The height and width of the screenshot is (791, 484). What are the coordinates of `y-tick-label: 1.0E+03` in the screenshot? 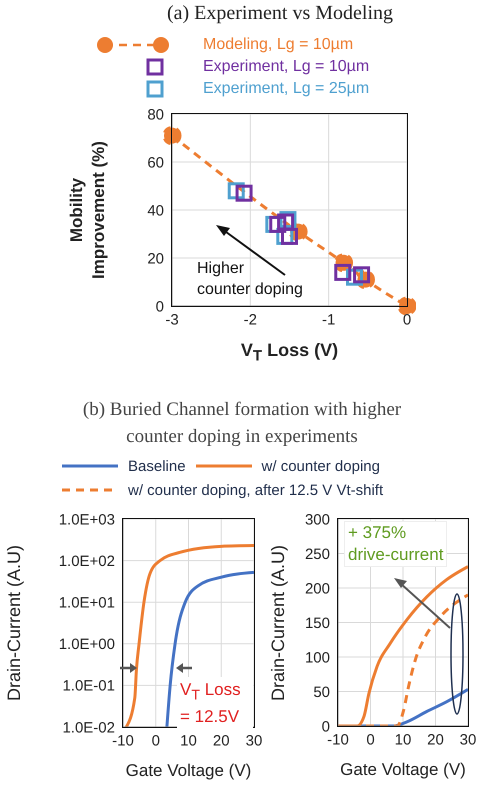 It's located at (86, 519).